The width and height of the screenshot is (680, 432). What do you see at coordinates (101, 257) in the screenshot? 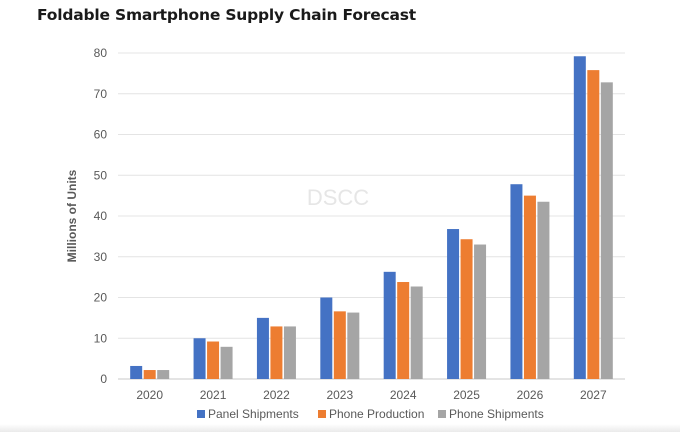
I see `y-tick-label: 30` at bounding box center [101, 257].